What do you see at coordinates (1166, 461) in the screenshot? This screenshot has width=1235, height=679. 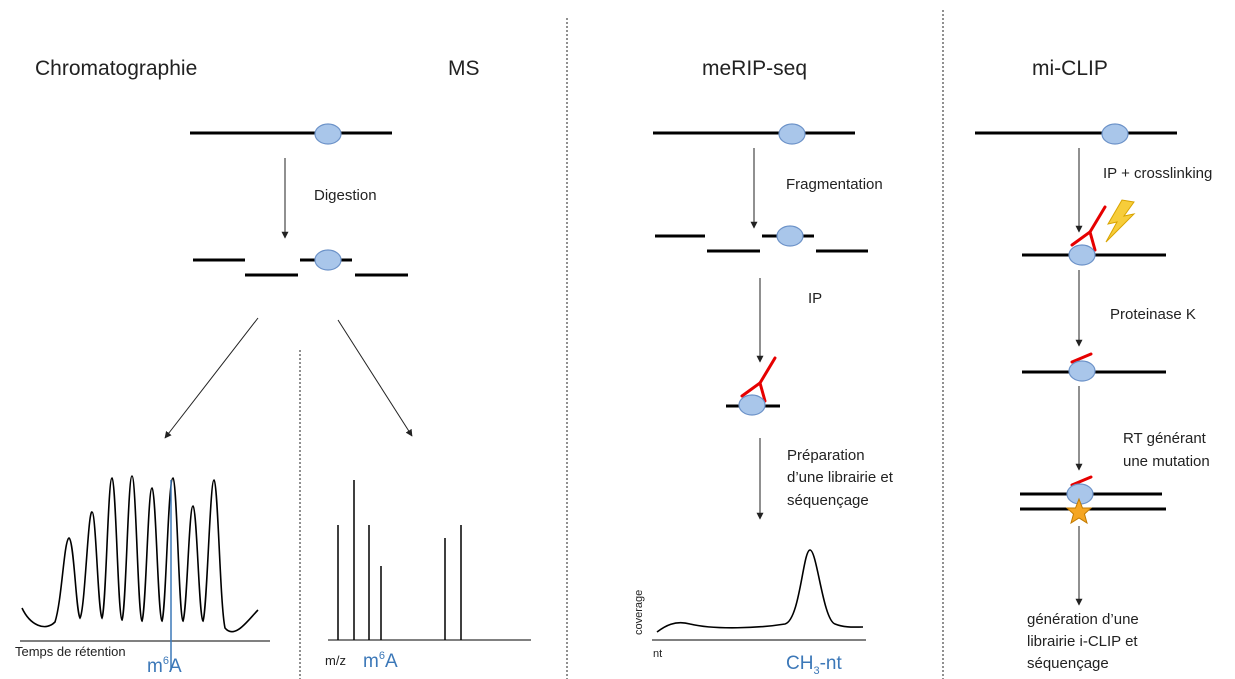 I see `step-rt-line-2: une mutation` at bounding box center [1166, 461].